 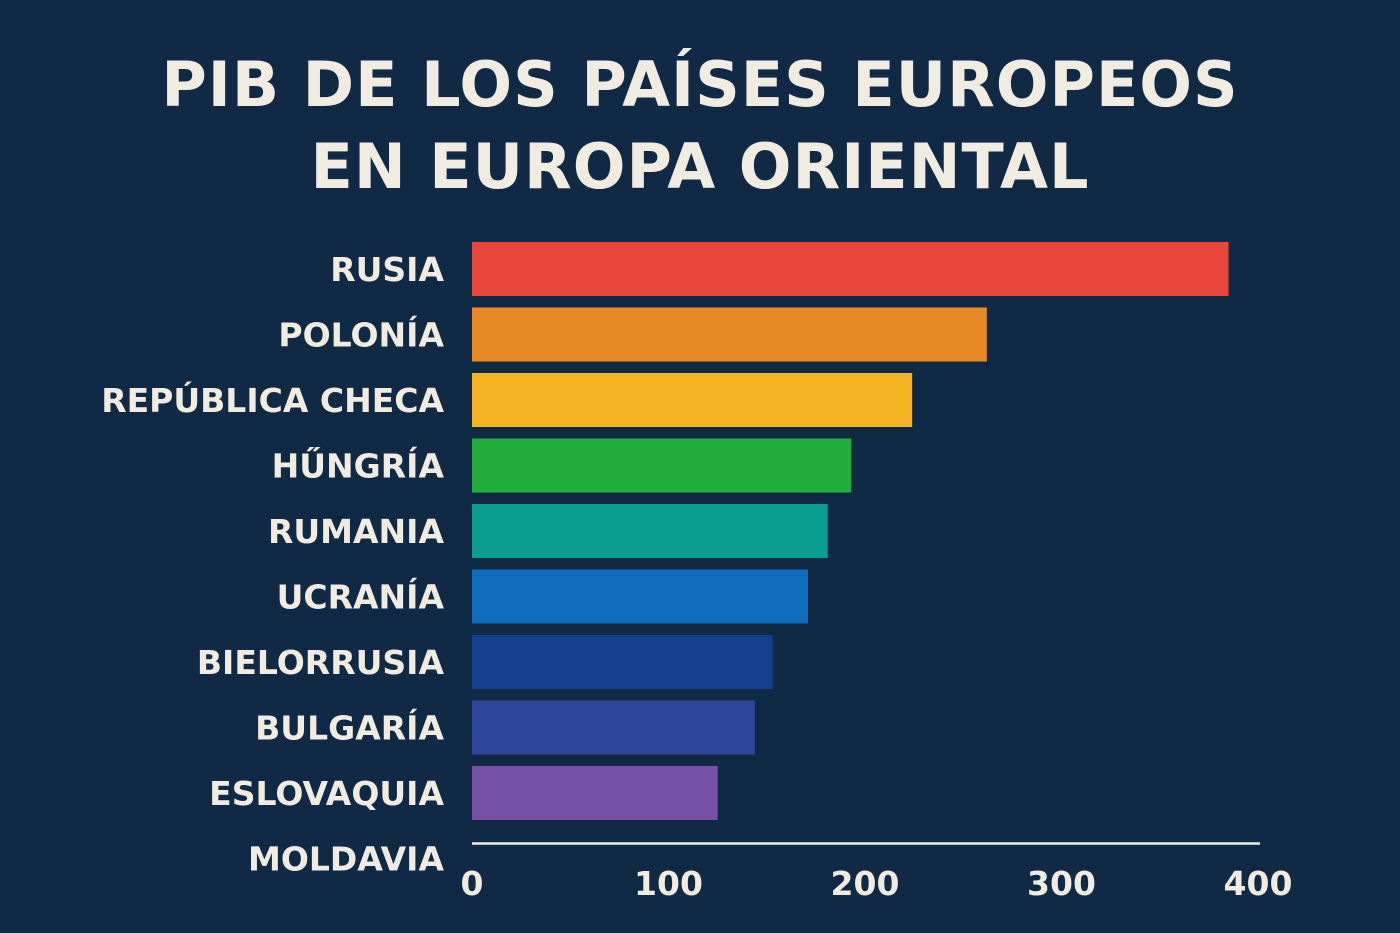 I want to click on category-label: POLONÍA, so click(x=361, y=335).